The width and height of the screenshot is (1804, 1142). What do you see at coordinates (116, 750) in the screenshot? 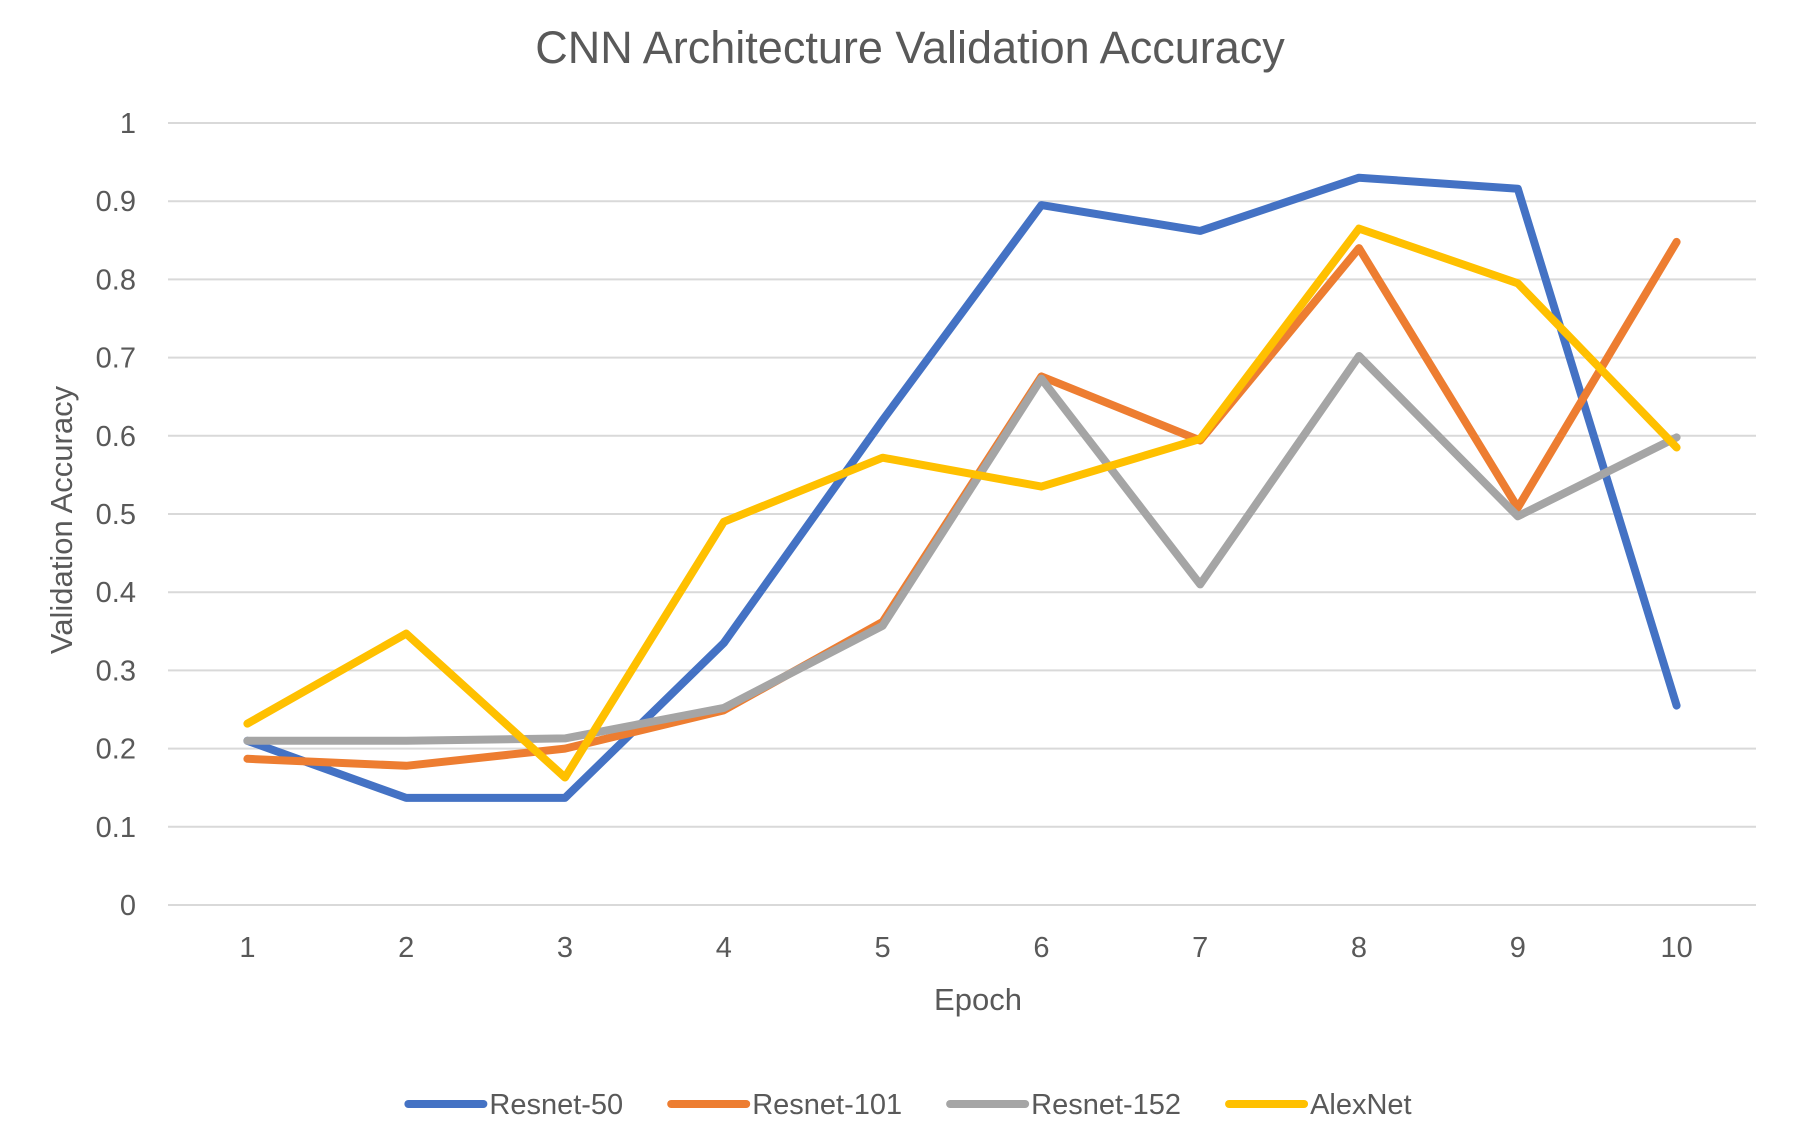
I see `y-tick-label: 0.2` at bounding box center [116, 750].